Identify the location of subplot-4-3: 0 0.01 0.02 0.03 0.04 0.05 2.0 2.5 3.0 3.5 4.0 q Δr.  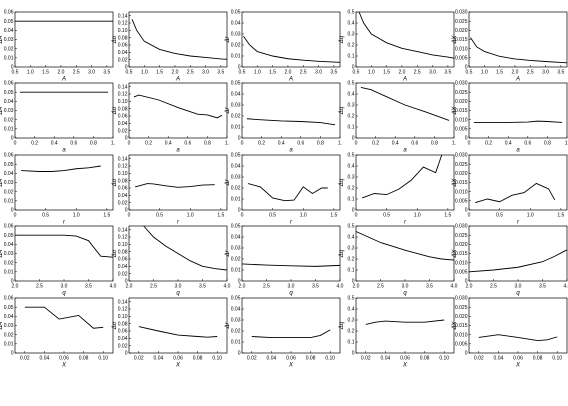
(284, 260).